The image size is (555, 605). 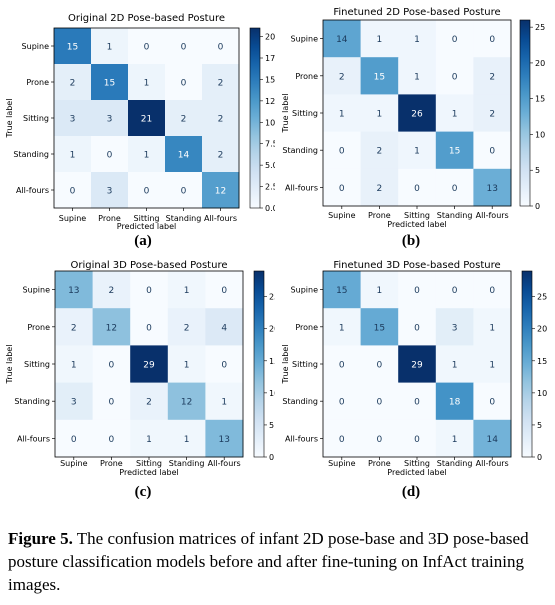 I want to click on colorbar-tick-label: 5, so click(x=271, y=425).